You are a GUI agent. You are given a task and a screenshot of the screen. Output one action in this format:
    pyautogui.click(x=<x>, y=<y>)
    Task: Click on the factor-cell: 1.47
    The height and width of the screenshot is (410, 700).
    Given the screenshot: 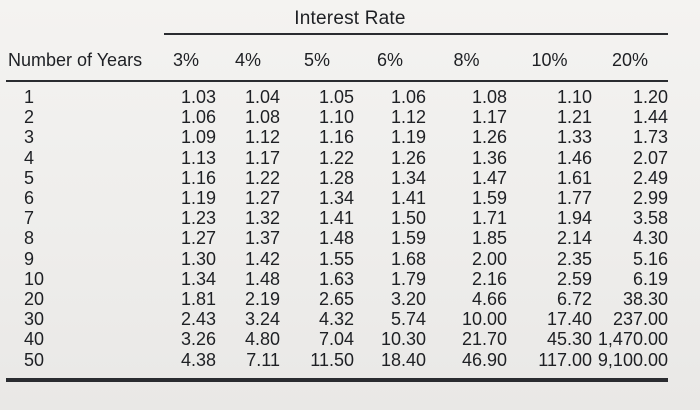 What is the action you would take?
    pyautogui.click(x=489, y=177)
    